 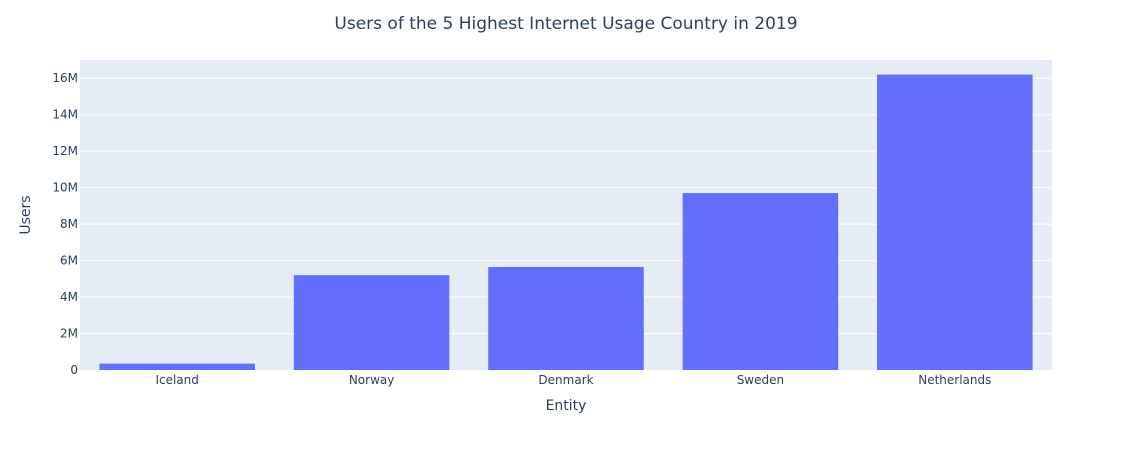 What do you see at coordinates (65, 115) in the screenshot?
I see `y-tick-label: 14M` at bounding box center [65, 115].